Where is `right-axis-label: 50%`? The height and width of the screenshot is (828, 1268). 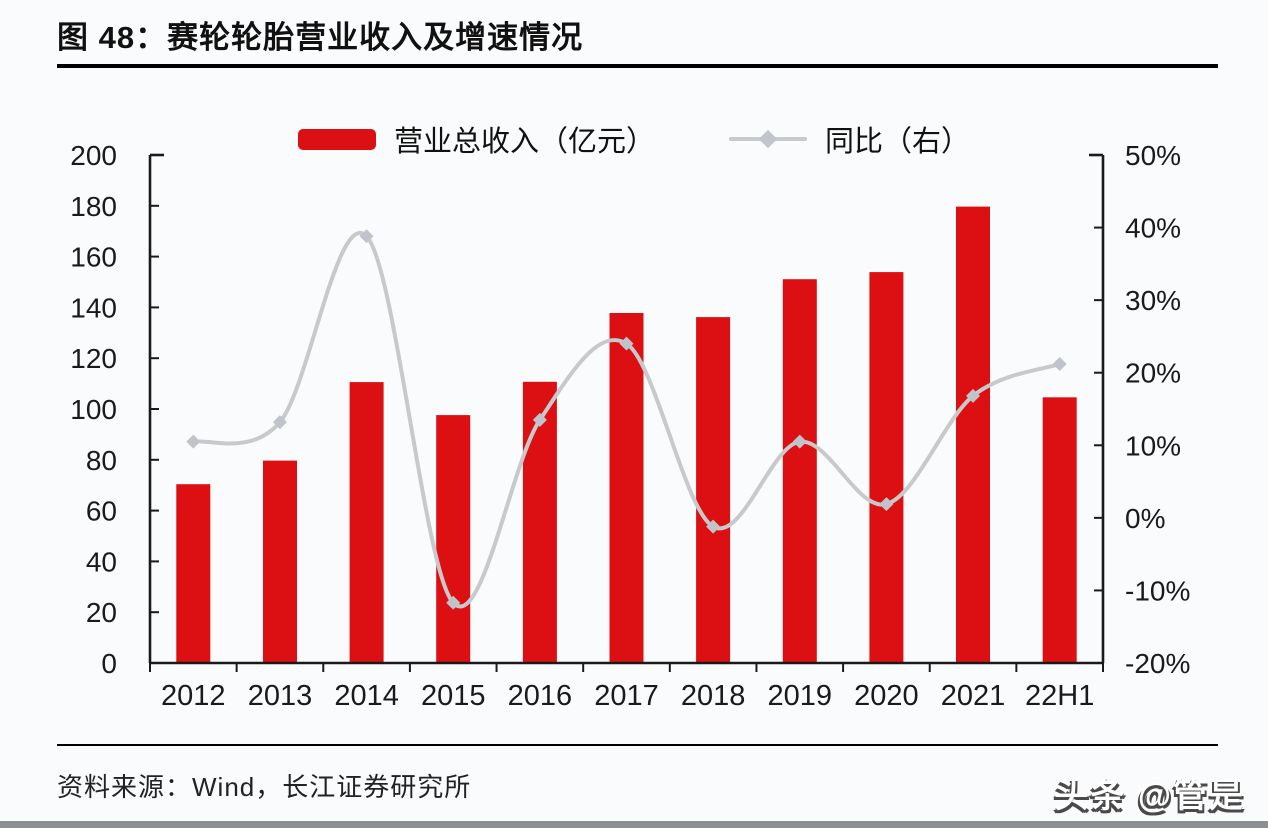 right-axis-label: 50% is located at coordinates (1153, 155).